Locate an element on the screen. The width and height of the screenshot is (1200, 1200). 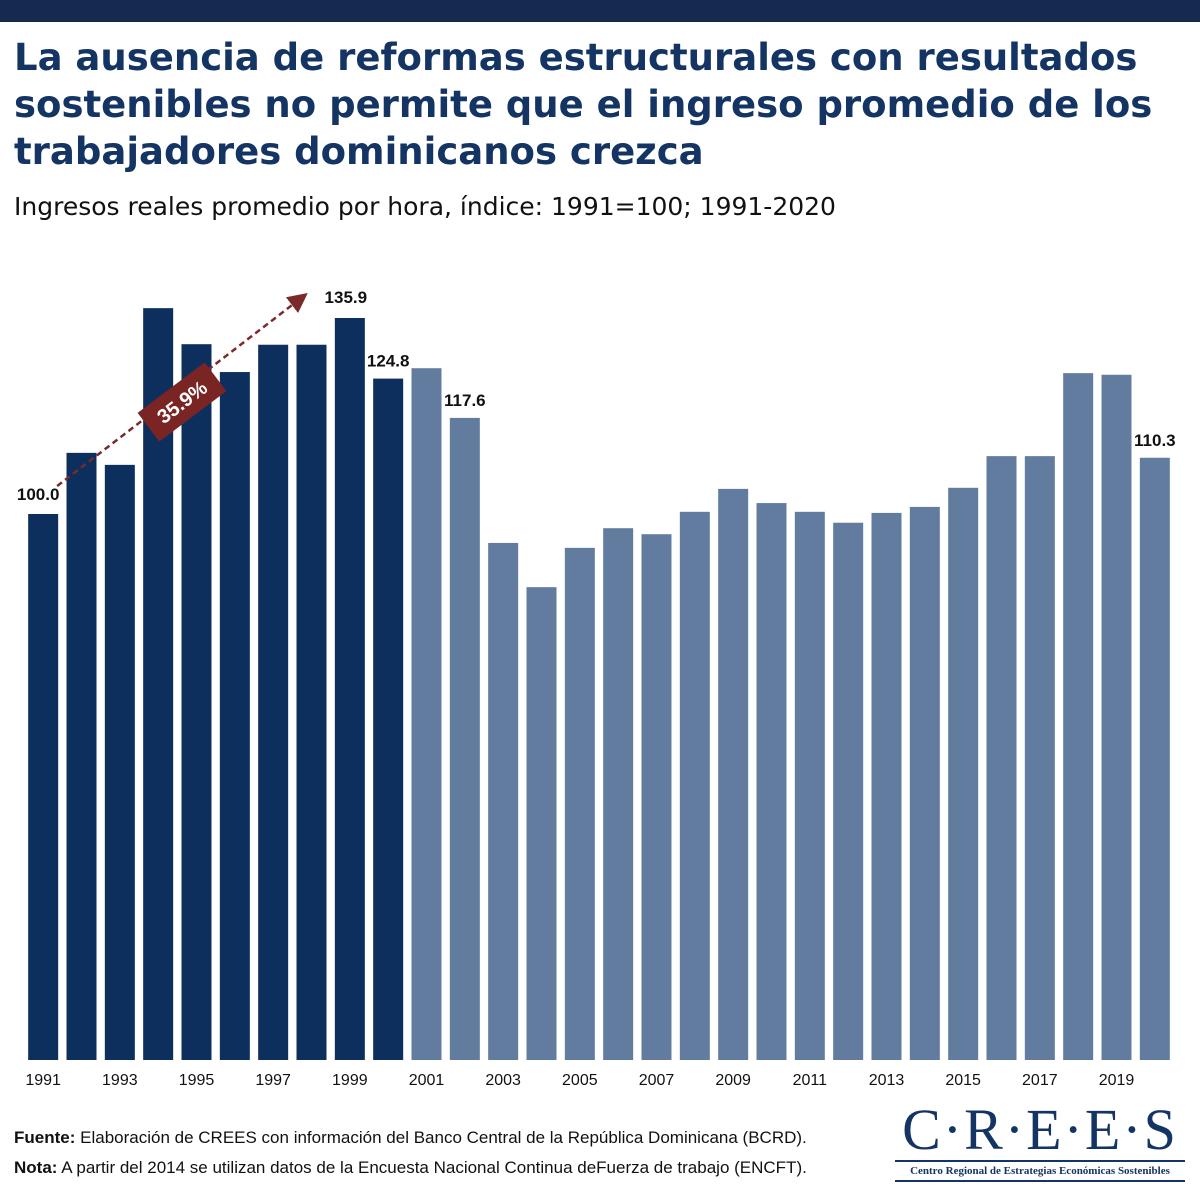
x-tick-label: 2001 is located at coordinates (427, 1080).